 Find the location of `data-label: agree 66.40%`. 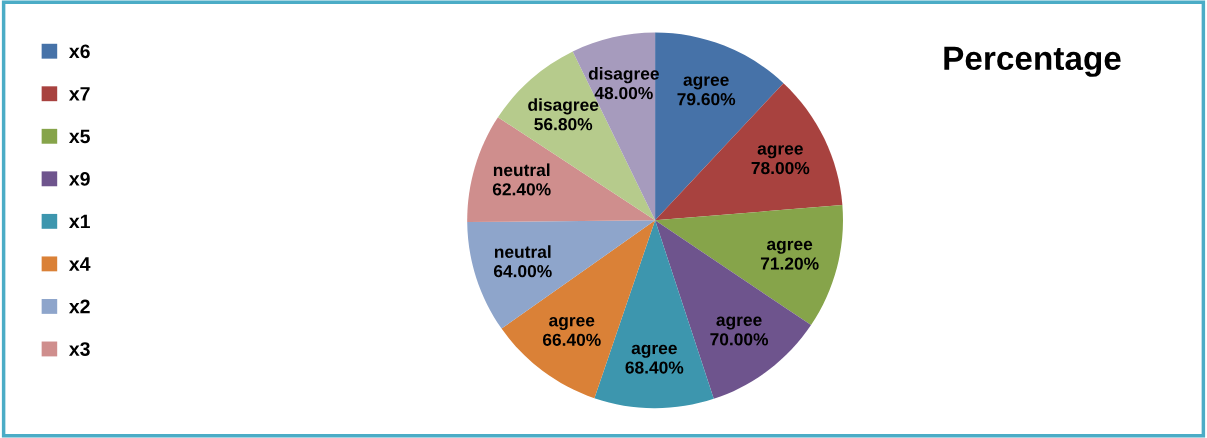

data-label: agree 66.40% is located at coordinates (571, 331).